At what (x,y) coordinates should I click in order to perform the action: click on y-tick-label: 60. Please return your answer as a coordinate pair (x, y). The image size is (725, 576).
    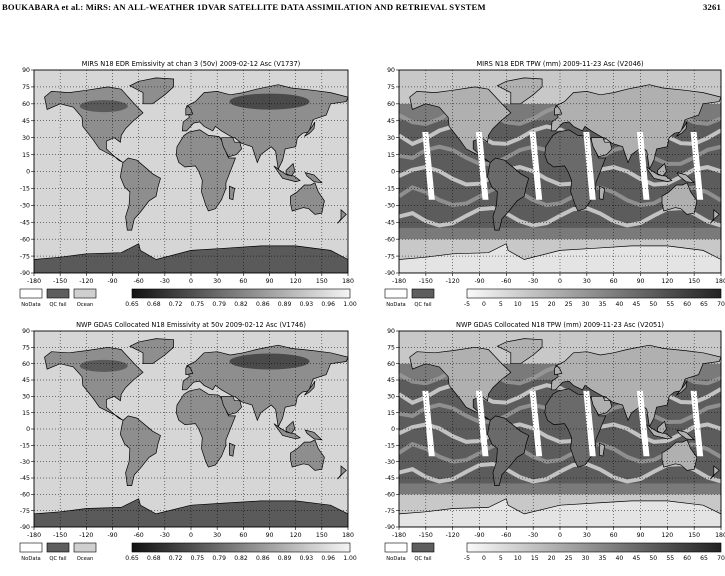
    Looking at the image, I should click on (391, 104).